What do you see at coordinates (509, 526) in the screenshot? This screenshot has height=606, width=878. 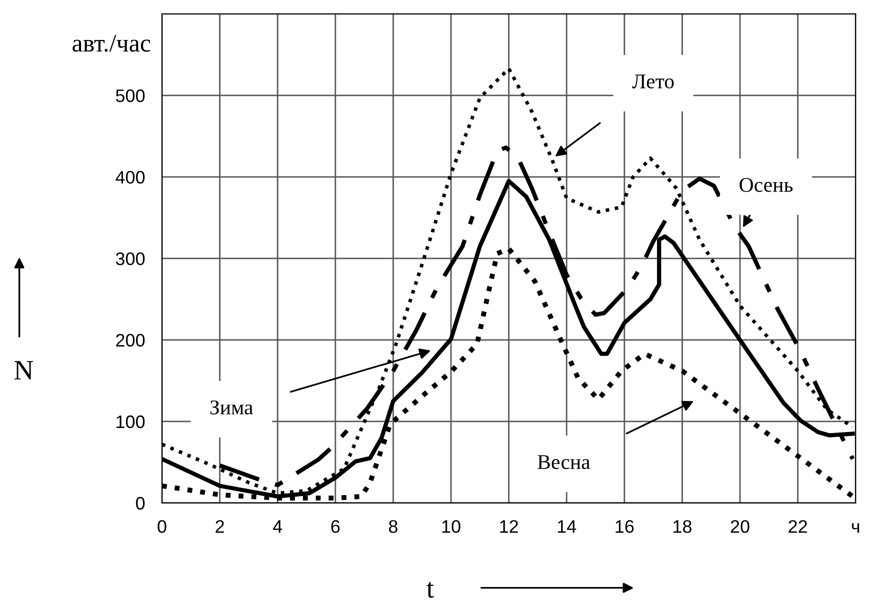 I see `x-tick-label: 12` at bounding box center [509, 526].